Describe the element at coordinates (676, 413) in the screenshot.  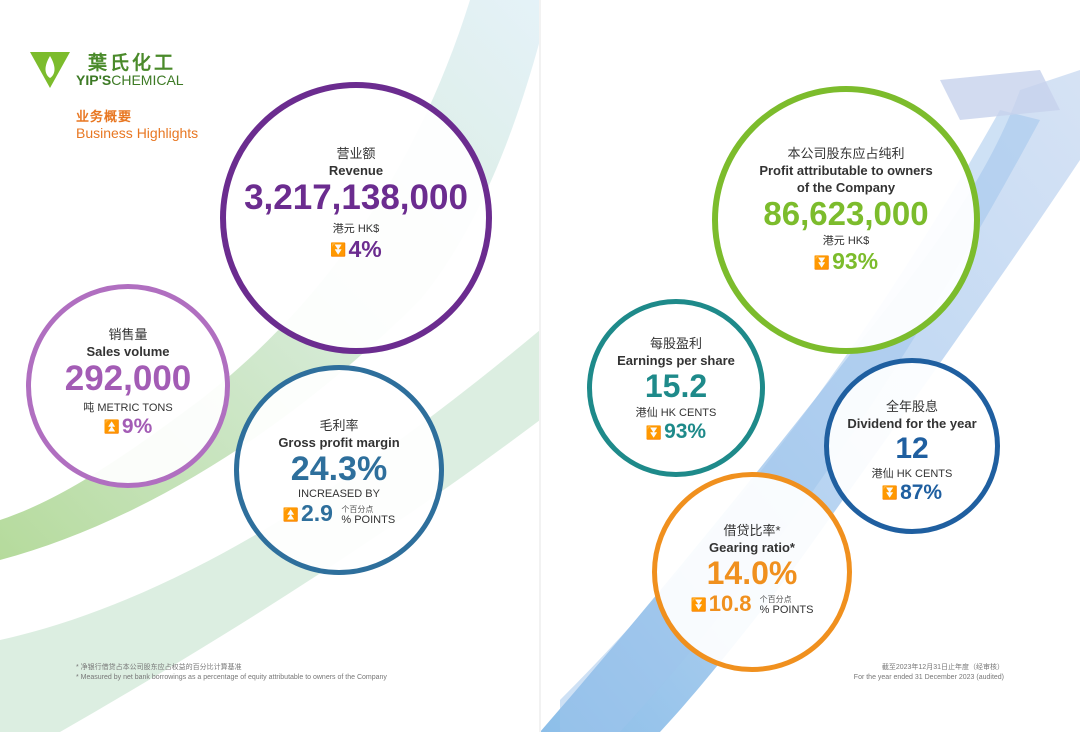
I see `eps-unit: 港仙 HK CENTS` at that location.